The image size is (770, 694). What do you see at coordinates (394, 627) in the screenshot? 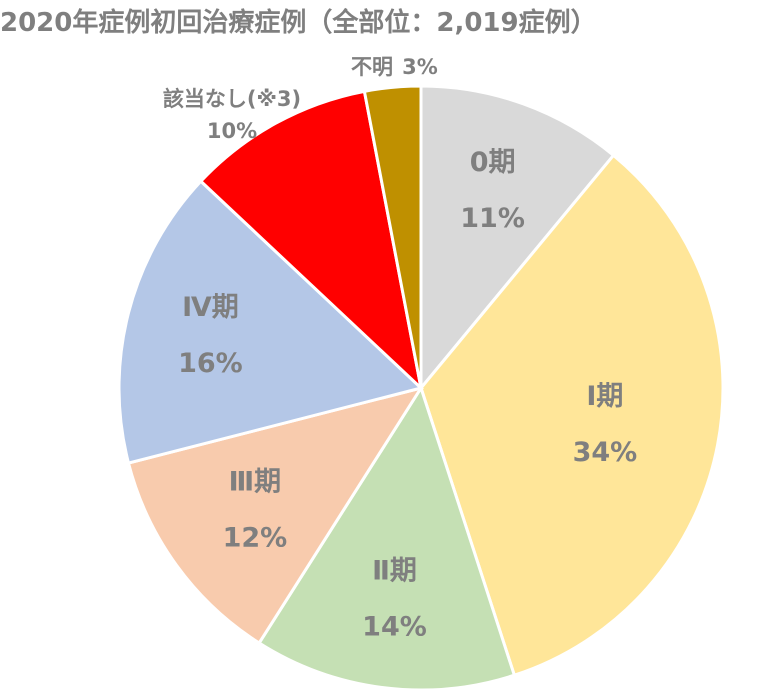
I see `slice-percent-label: 14%` at bounding box center [394, 627].